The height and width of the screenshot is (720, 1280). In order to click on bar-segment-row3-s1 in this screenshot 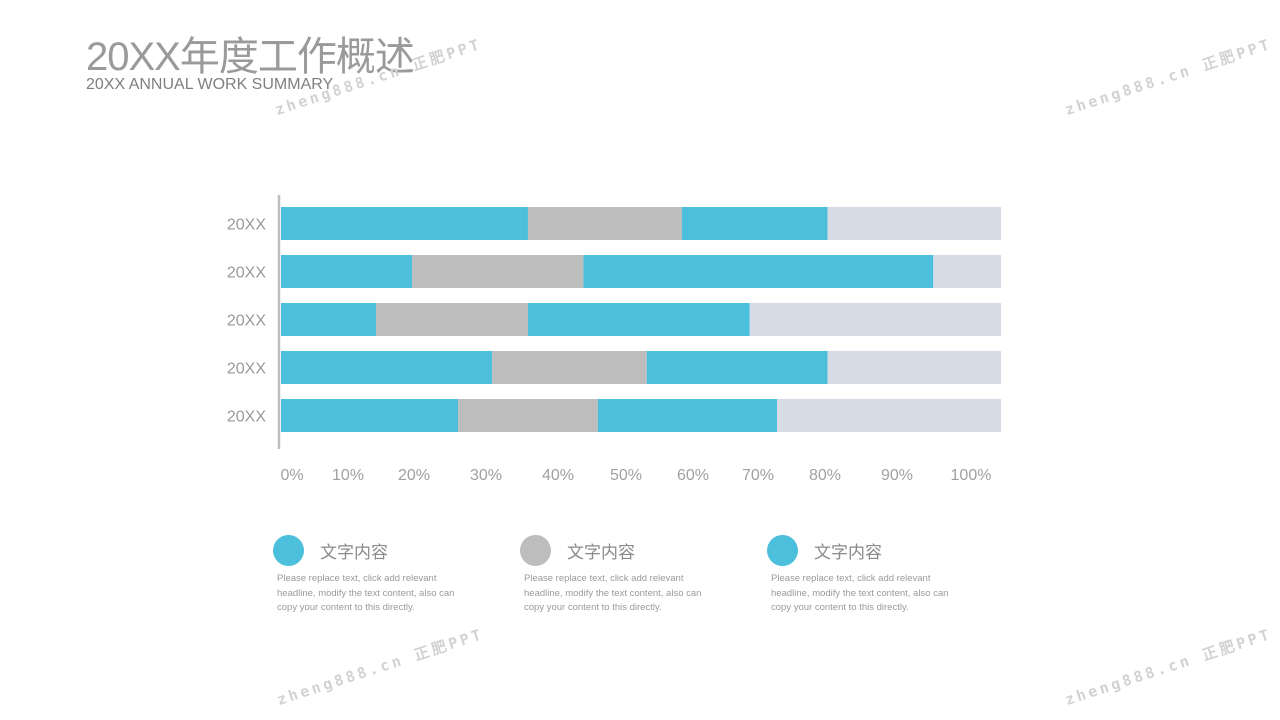, I will do `click(329, 319)`.